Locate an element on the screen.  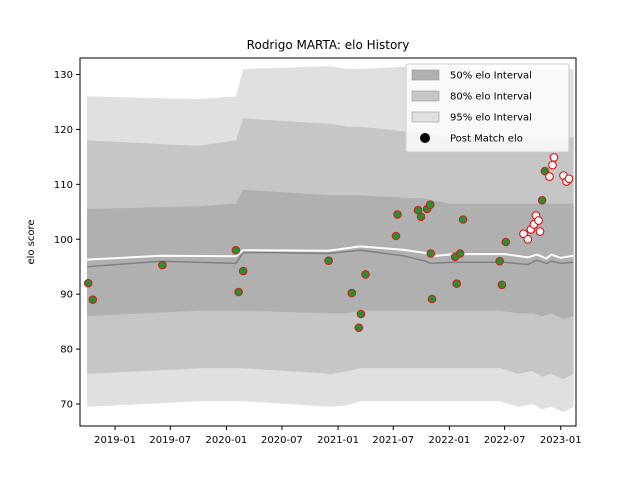
y-axis-label: elo score is located at coordinates (31, 241).